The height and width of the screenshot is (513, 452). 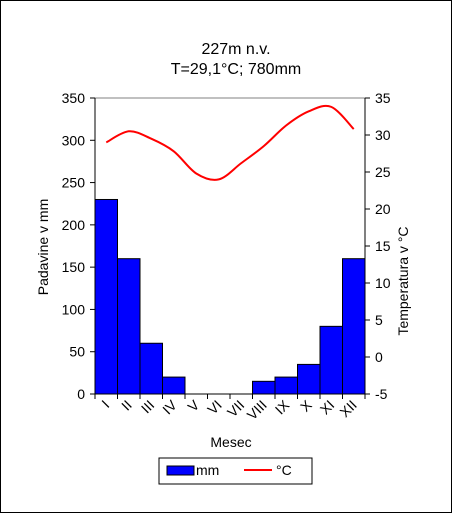 What do you see at coordinates (354, 326) in the screenshot?
I see `bar-XII` at bounding box center [354, 326].